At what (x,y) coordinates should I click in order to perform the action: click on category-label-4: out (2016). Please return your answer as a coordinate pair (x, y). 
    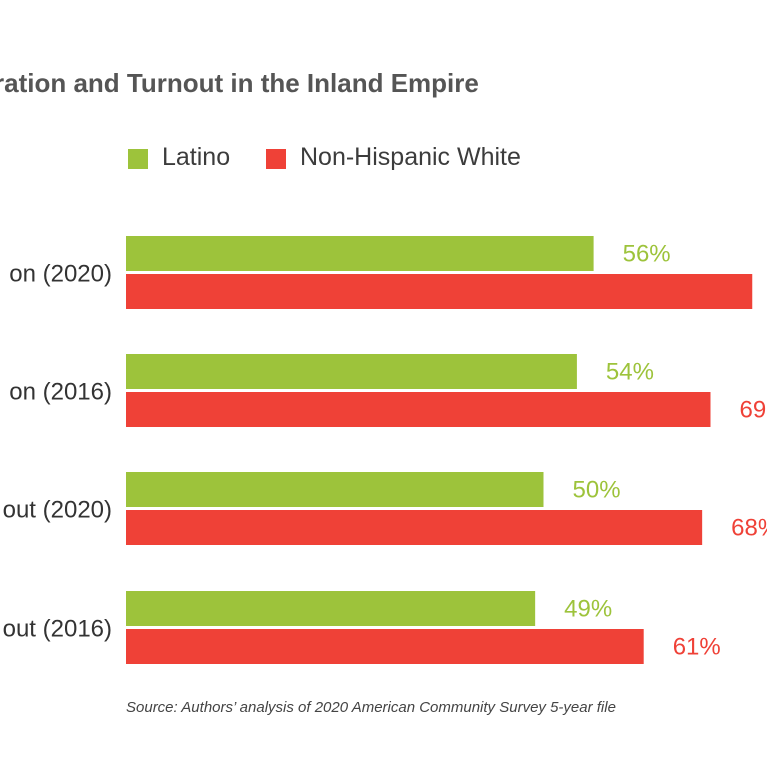
    Looking at the image, I should click on (57, 629).